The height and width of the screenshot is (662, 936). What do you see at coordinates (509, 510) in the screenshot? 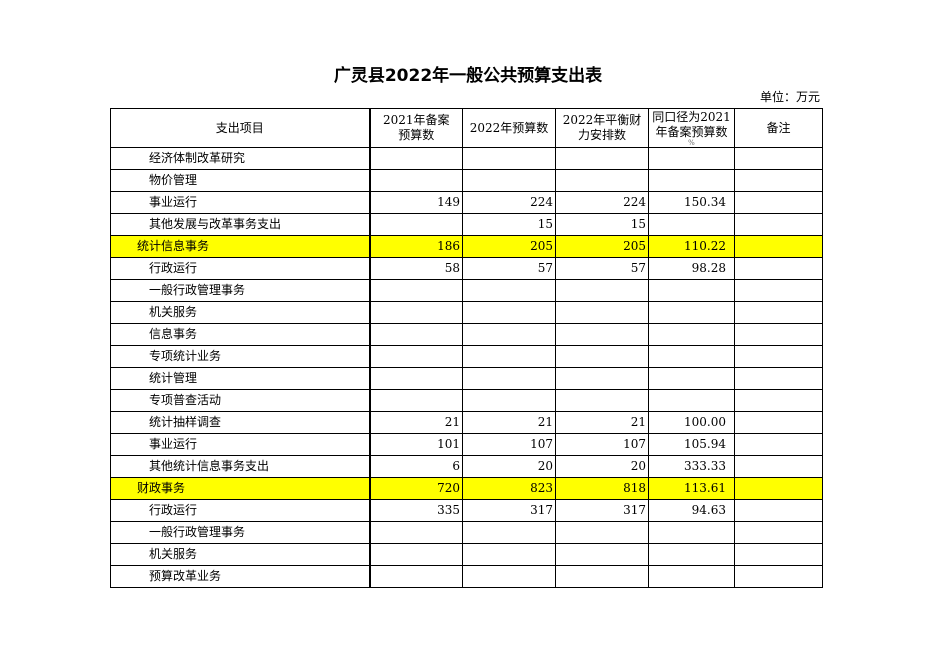
I see `cell-2022-budget: 317` at bounding box center [509, 510].